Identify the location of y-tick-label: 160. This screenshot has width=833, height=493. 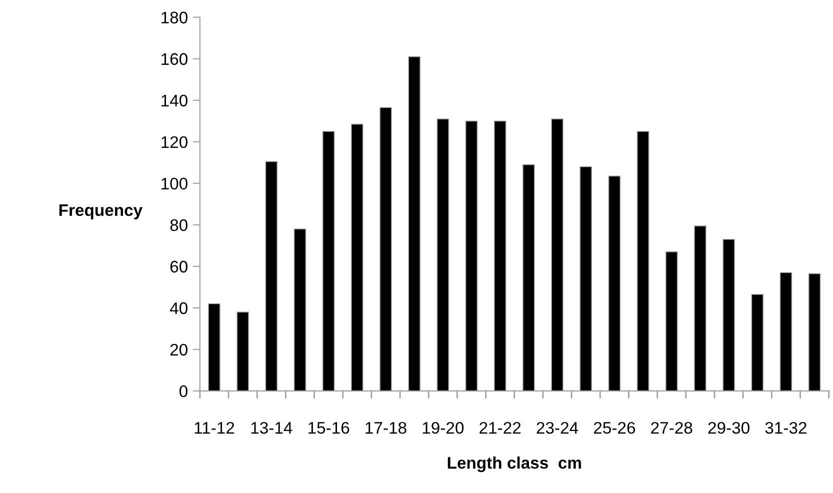
(175, 59).